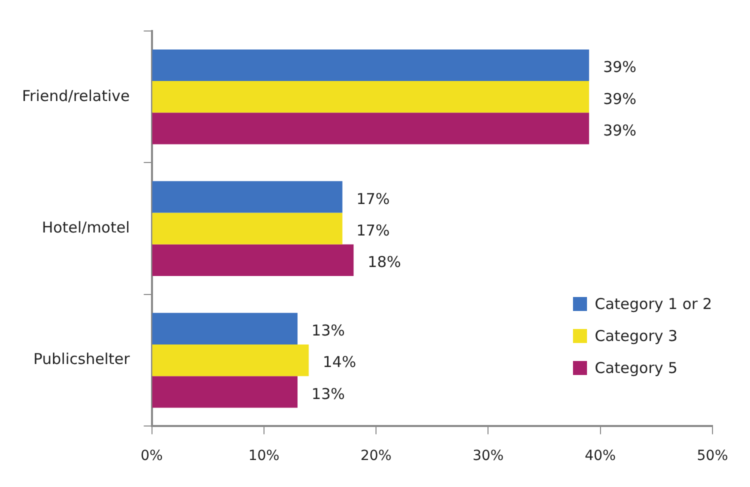 The image size is (750, 487). I want to click on x-tick-label: 10%, so click(264, 456).